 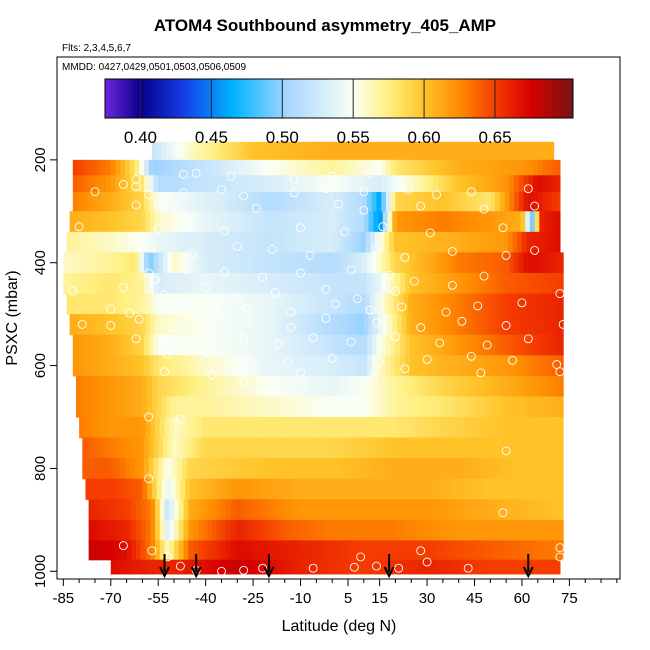 What do you see at coordinates (389, 572) in the screenshot?
I see `arrow-head` at bounding box center [389, 572].